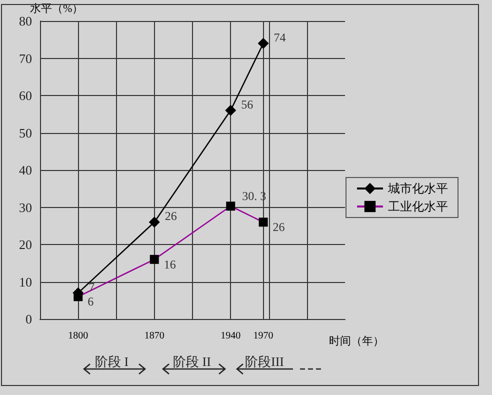  Describe the element at coordinates (263, 336) in the screenshot. I see `x-tick-label: 1970` at that location.